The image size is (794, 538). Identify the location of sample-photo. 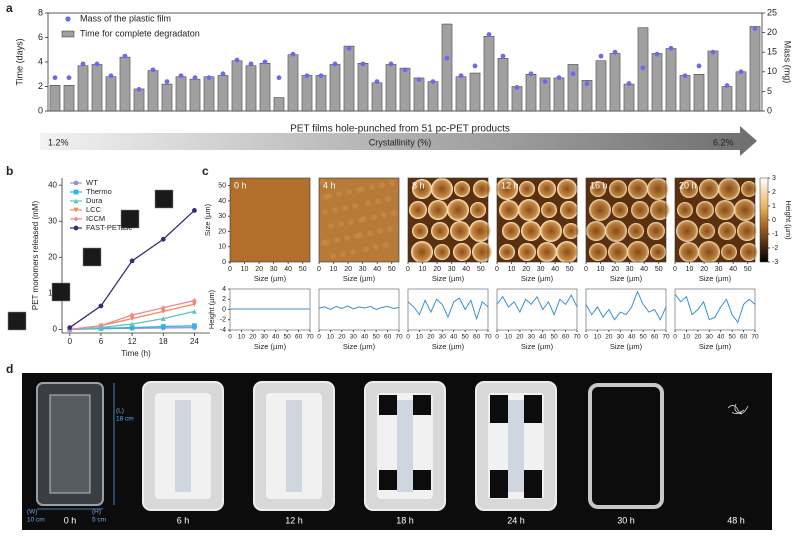
(61, 292).